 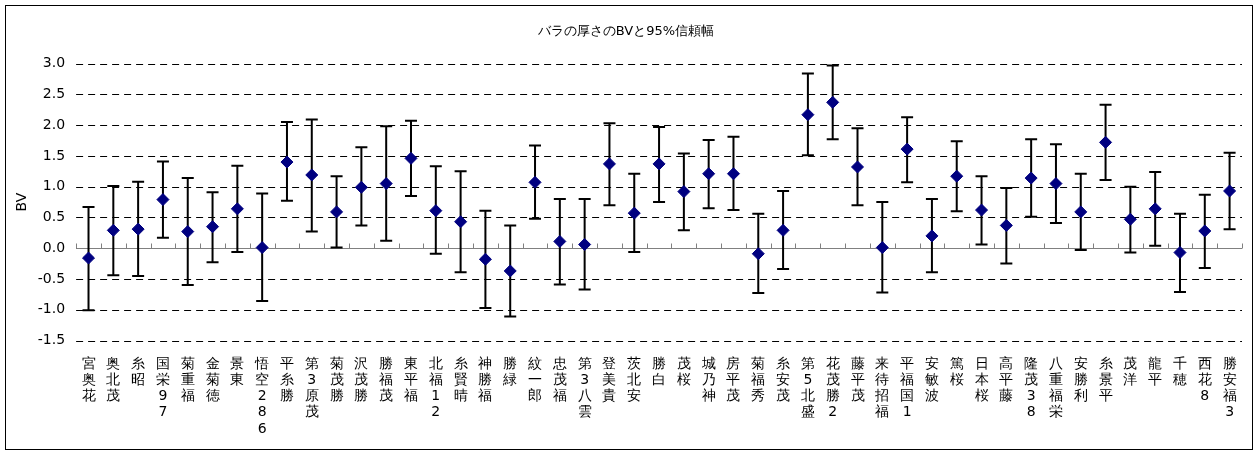 I want to click on x-tick-label: 茂洋, so click(x=1130, y=371).